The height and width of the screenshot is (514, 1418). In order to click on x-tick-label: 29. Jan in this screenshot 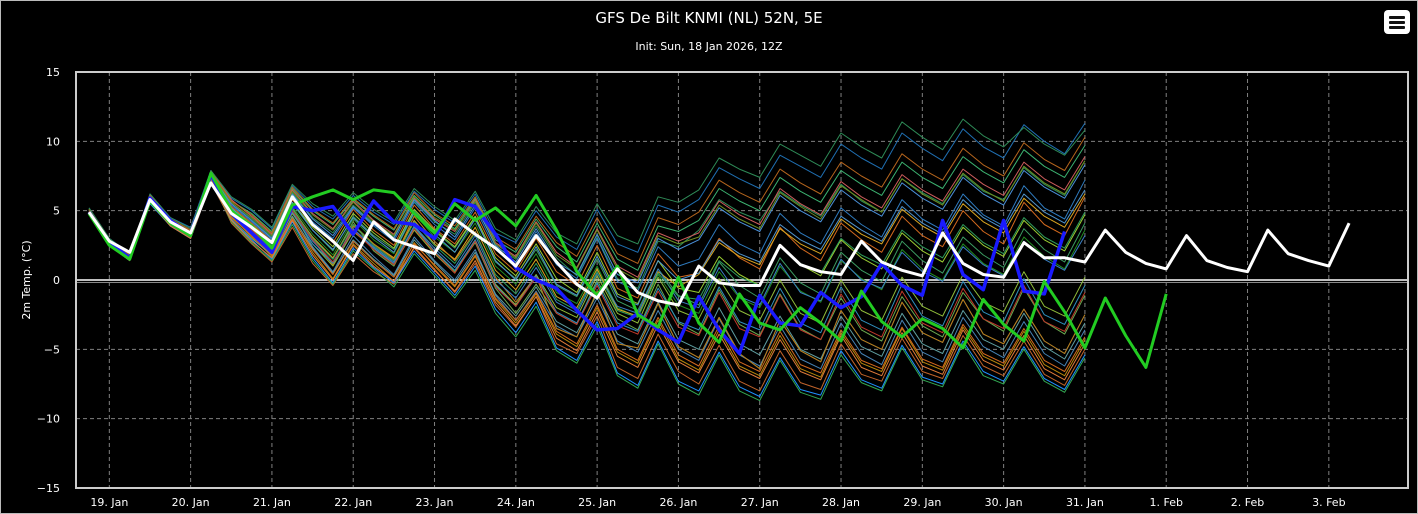, I will do `click(922, 502)`.